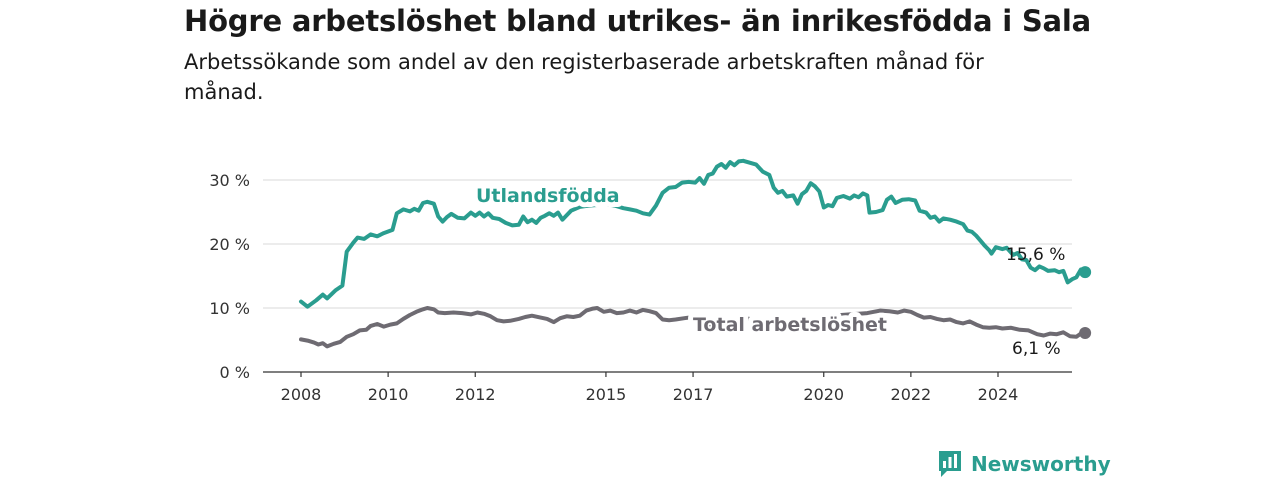  What do you see at coordinates (606, 394) in the screenshot?
I see `x-tick-label: 2015` at bounding box center [606, 394].